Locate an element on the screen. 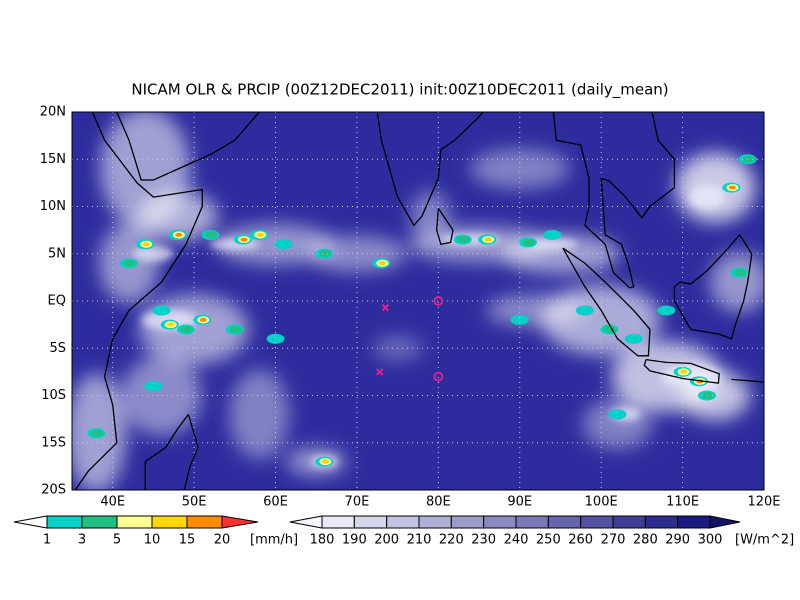 This screenshot has width=800, height=600. olr-legend-label: 260 is located at coordinates (580, 540).